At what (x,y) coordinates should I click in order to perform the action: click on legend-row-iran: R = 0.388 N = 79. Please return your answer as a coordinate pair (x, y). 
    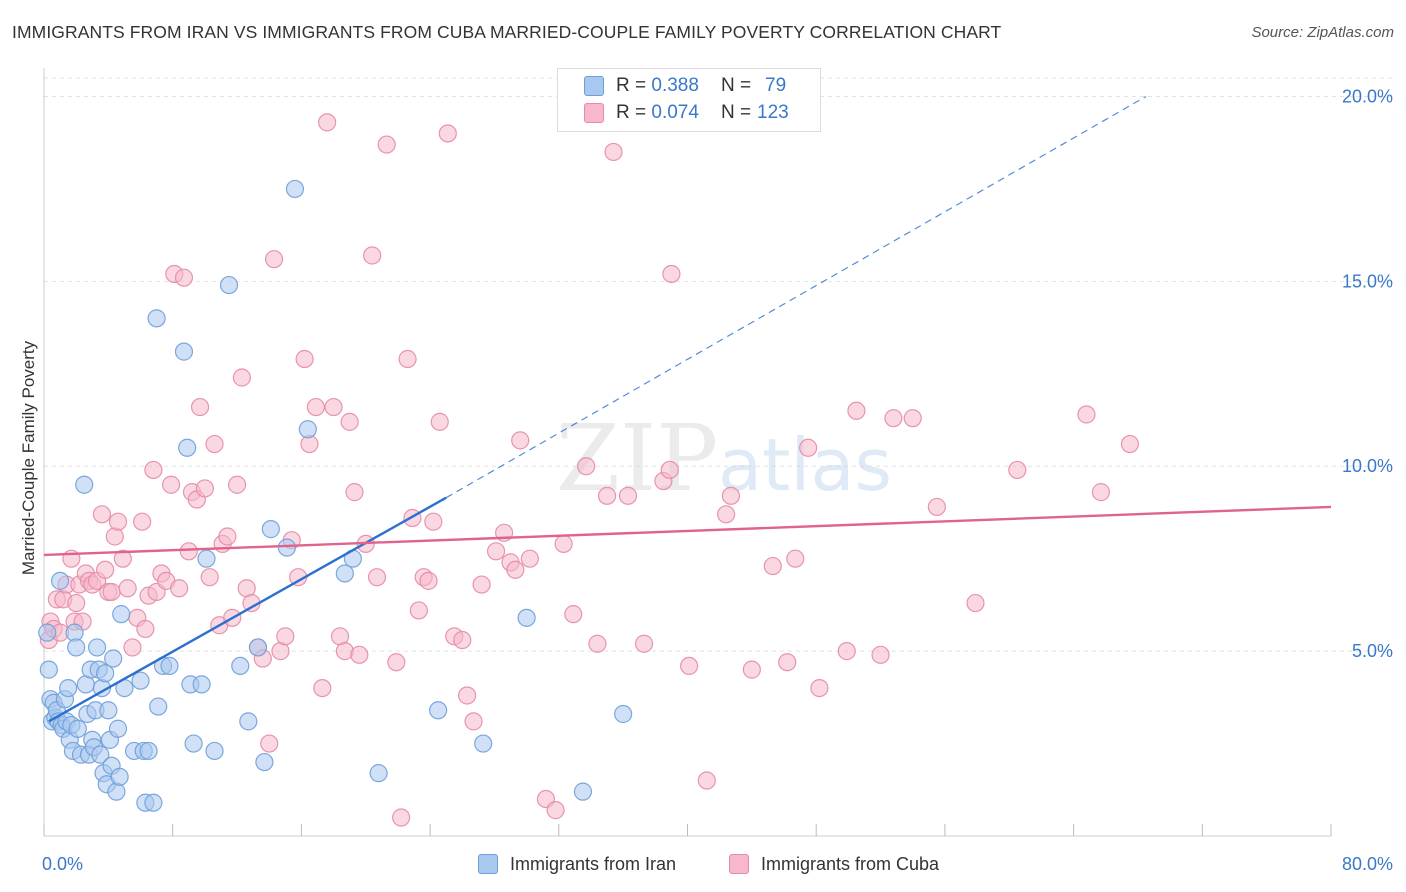
    Looking at the image, I should click on (685, 86).